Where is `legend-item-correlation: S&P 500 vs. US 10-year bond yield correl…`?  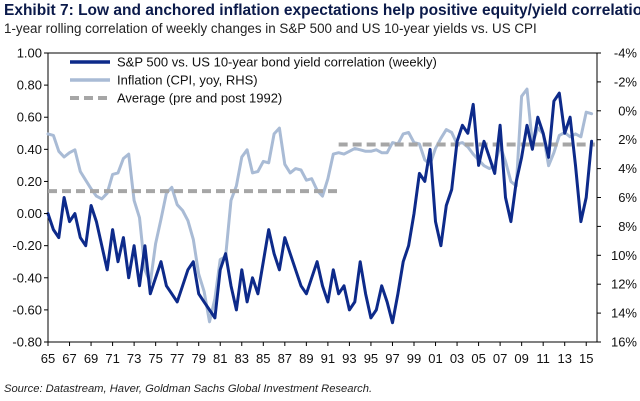 legend-item-correlation: S&P 500 vs. US 10-year bond yield correl… is located at coordinates (253, 62).